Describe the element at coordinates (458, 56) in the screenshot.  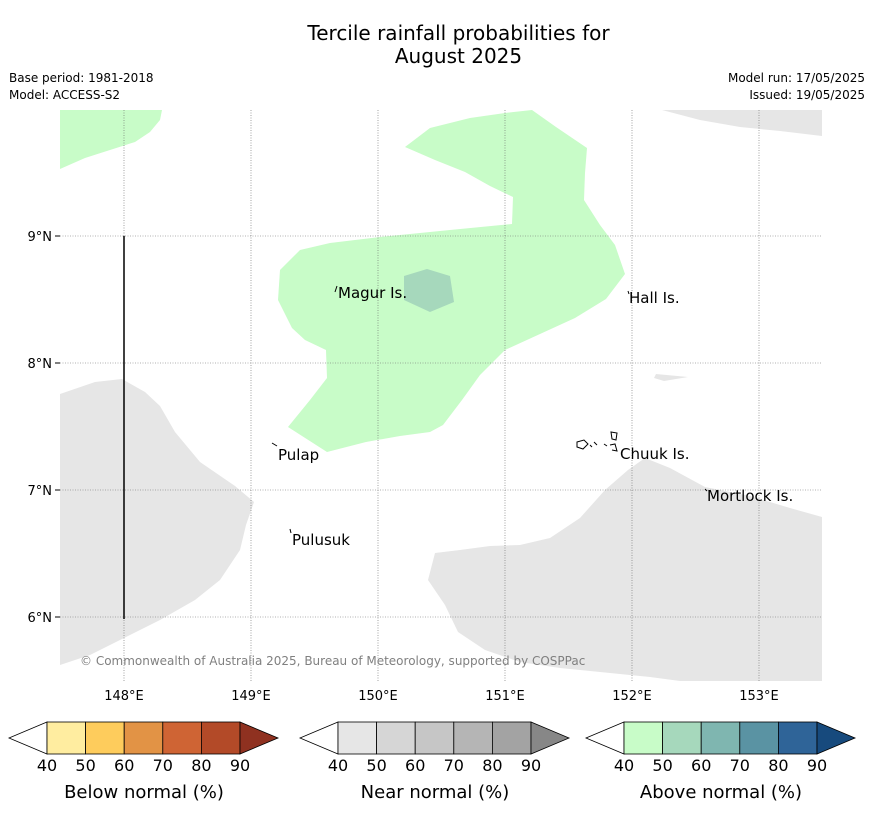
I see `title-line-2: August 2025` at that location.